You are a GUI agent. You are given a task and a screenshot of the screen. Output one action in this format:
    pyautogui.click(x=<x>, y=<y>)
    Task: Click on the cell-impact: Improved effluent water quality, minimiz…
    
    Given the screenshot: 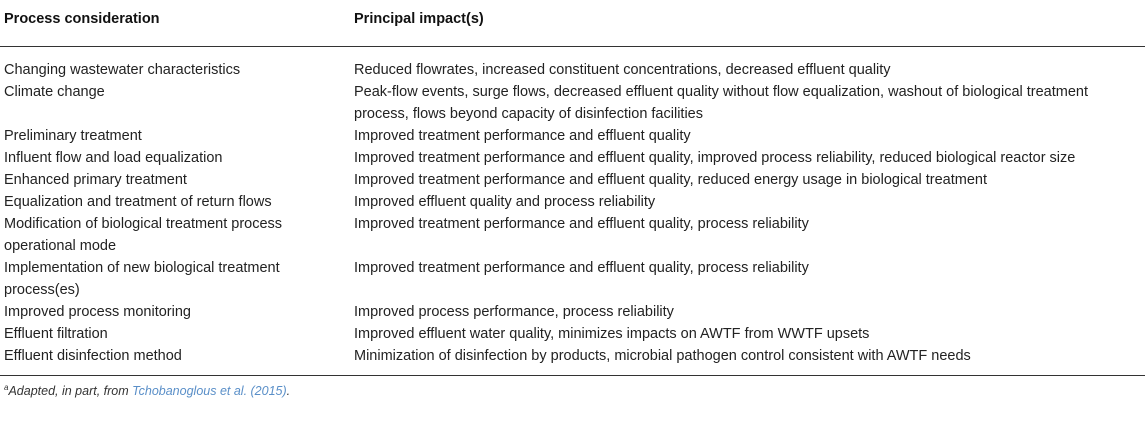 What is the action you would take?
    pyautogui.click(x=612, y=334)
    